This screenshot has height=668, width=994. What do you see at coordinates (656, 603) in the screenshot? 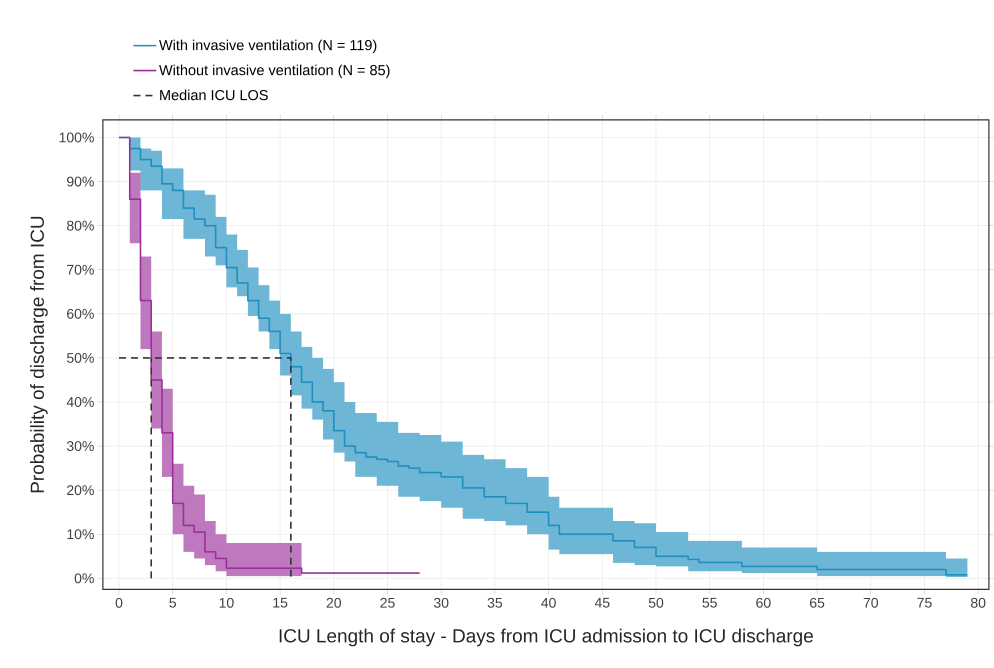
I see `x-tick-label: 50` at bounding box center [656, 603].